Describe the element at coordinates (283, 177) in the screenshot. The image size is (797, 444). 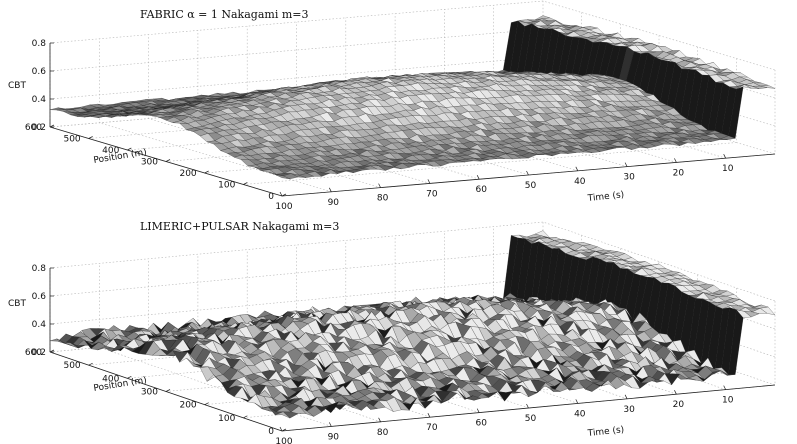
I see `surface-patch` at that location.